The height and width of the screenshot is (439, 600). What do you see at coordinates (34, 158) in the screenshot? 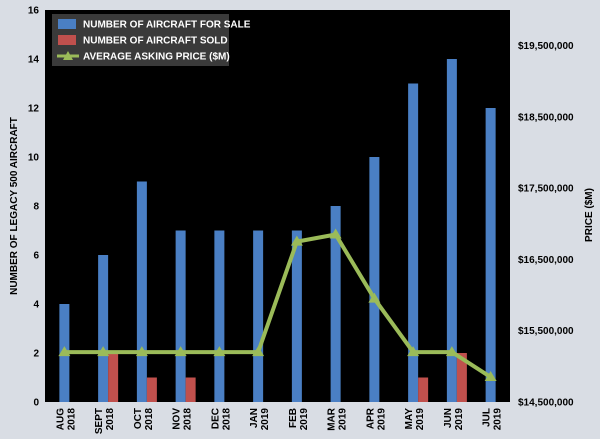
I see `y-tick-label: 10` at bounding box center [34, 158].